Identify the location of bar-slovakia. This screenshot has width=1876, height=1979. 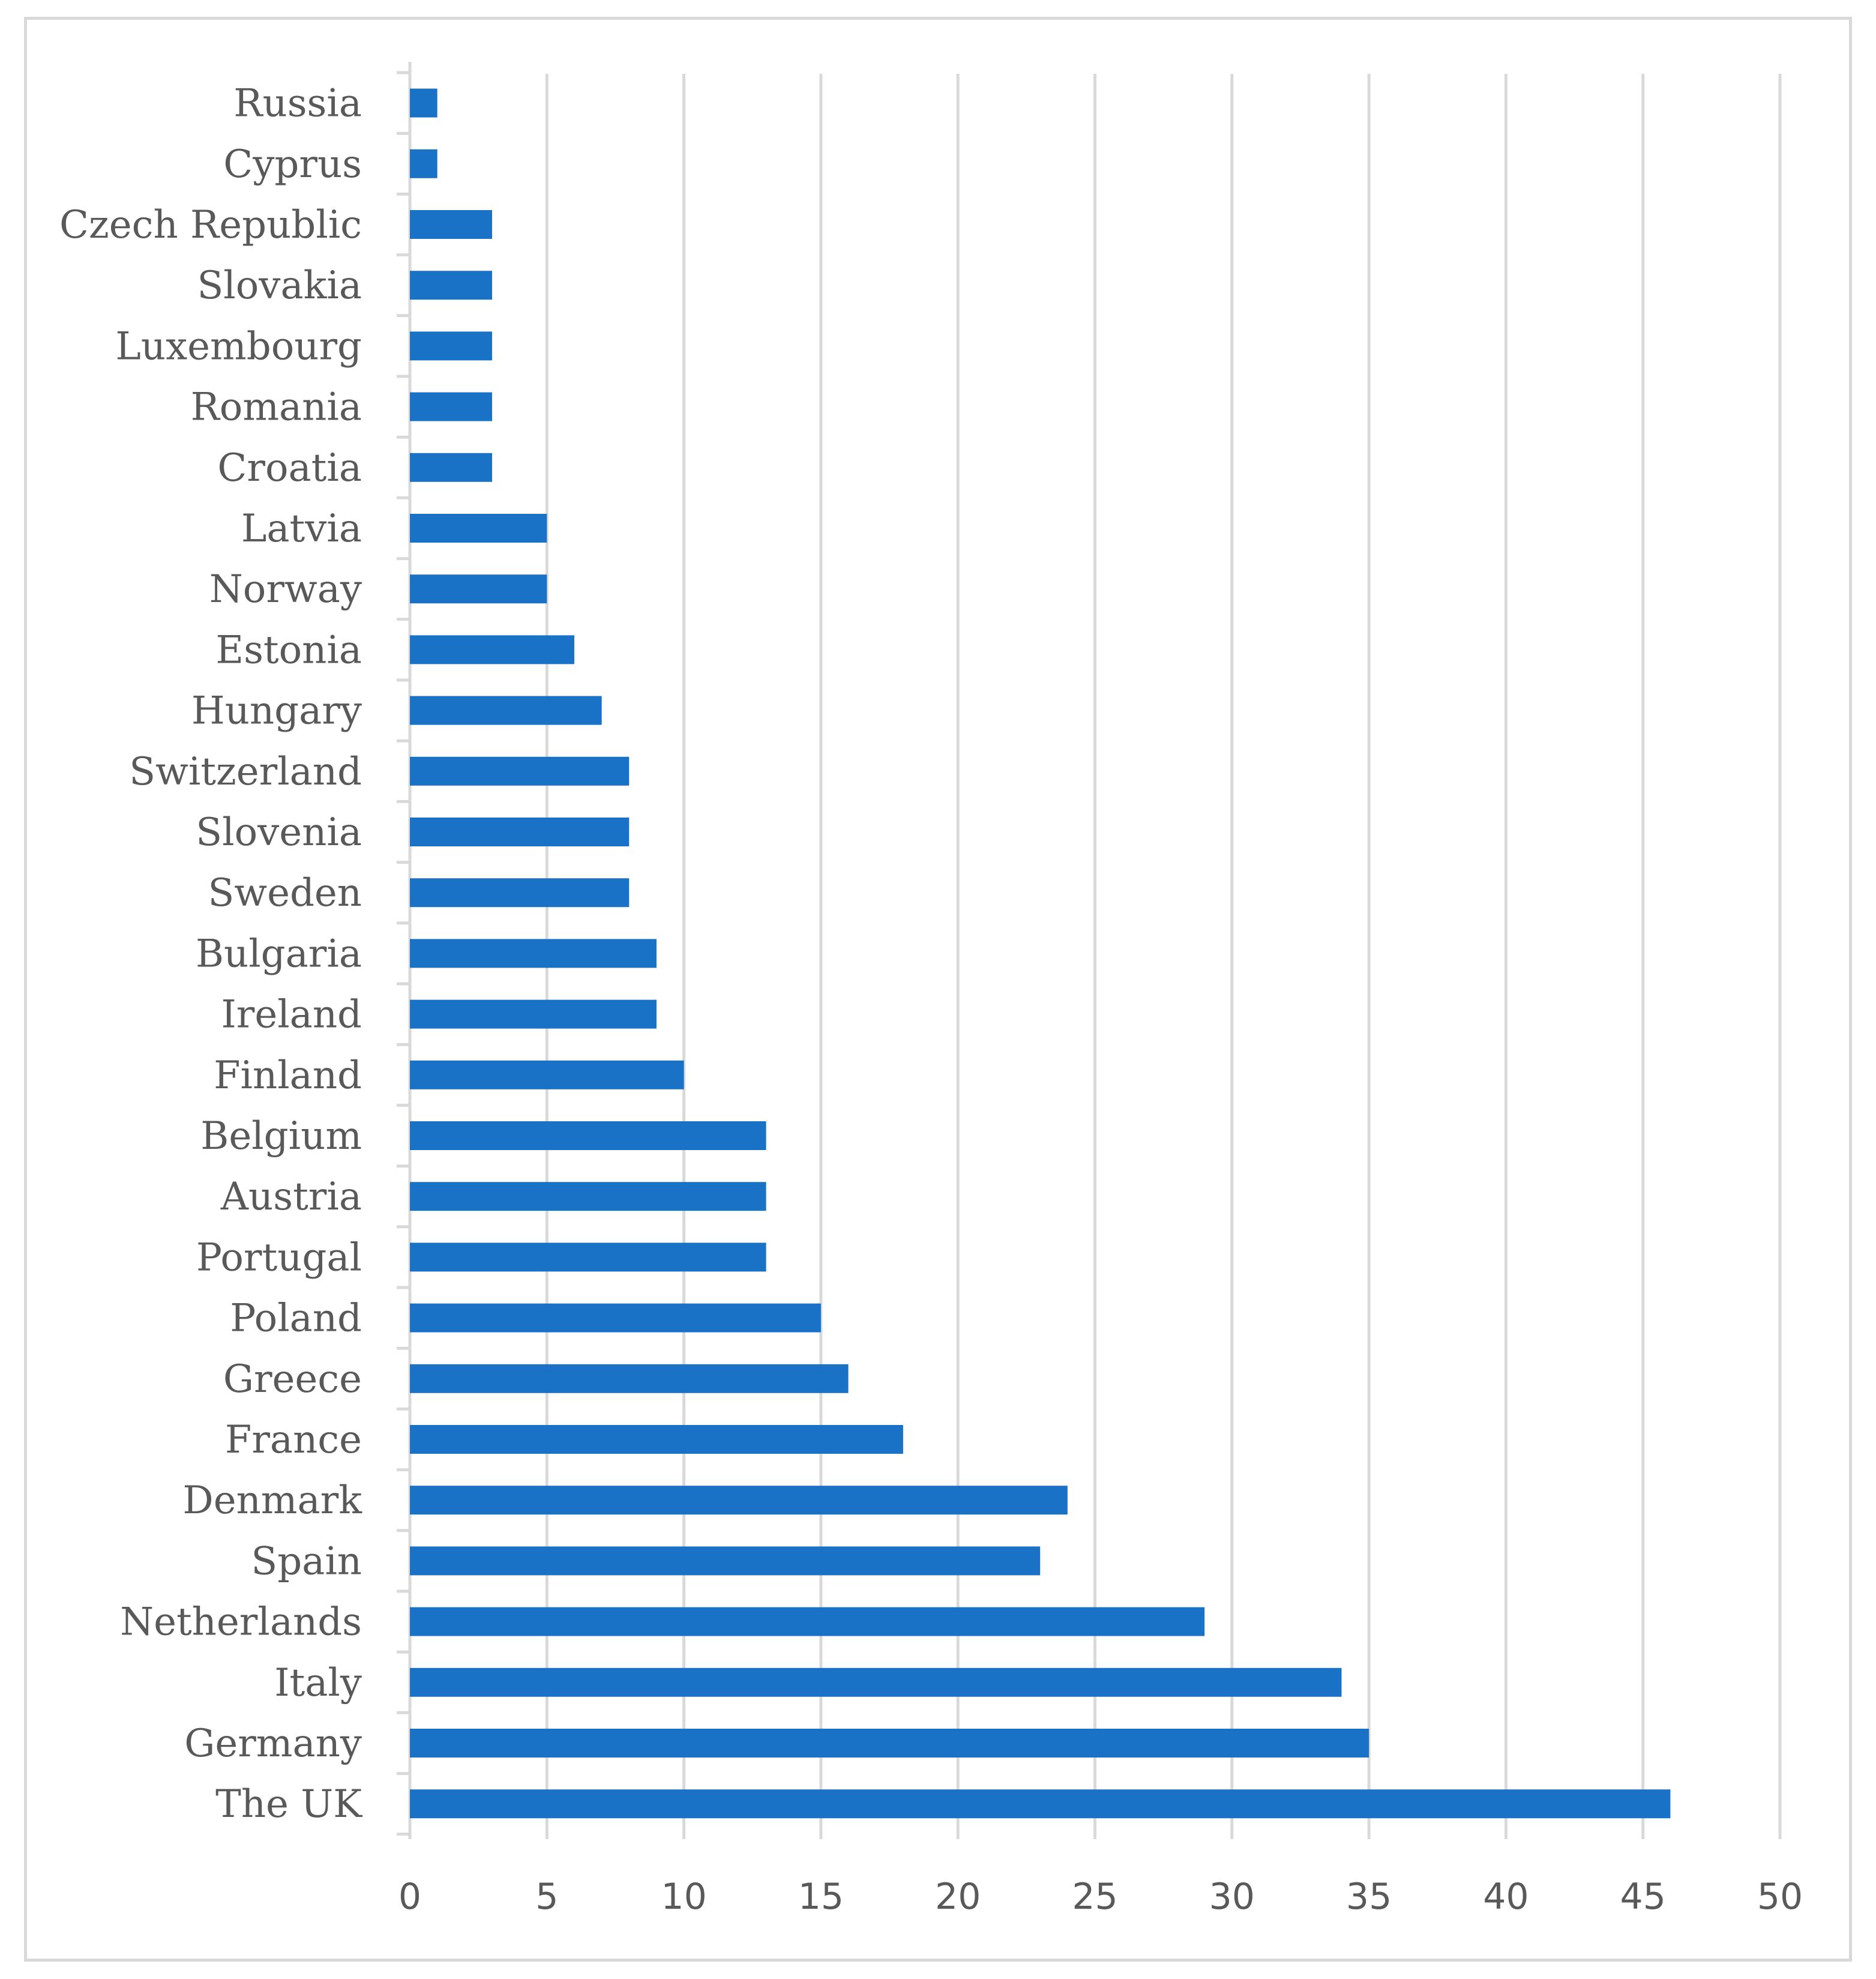
(451, 285).